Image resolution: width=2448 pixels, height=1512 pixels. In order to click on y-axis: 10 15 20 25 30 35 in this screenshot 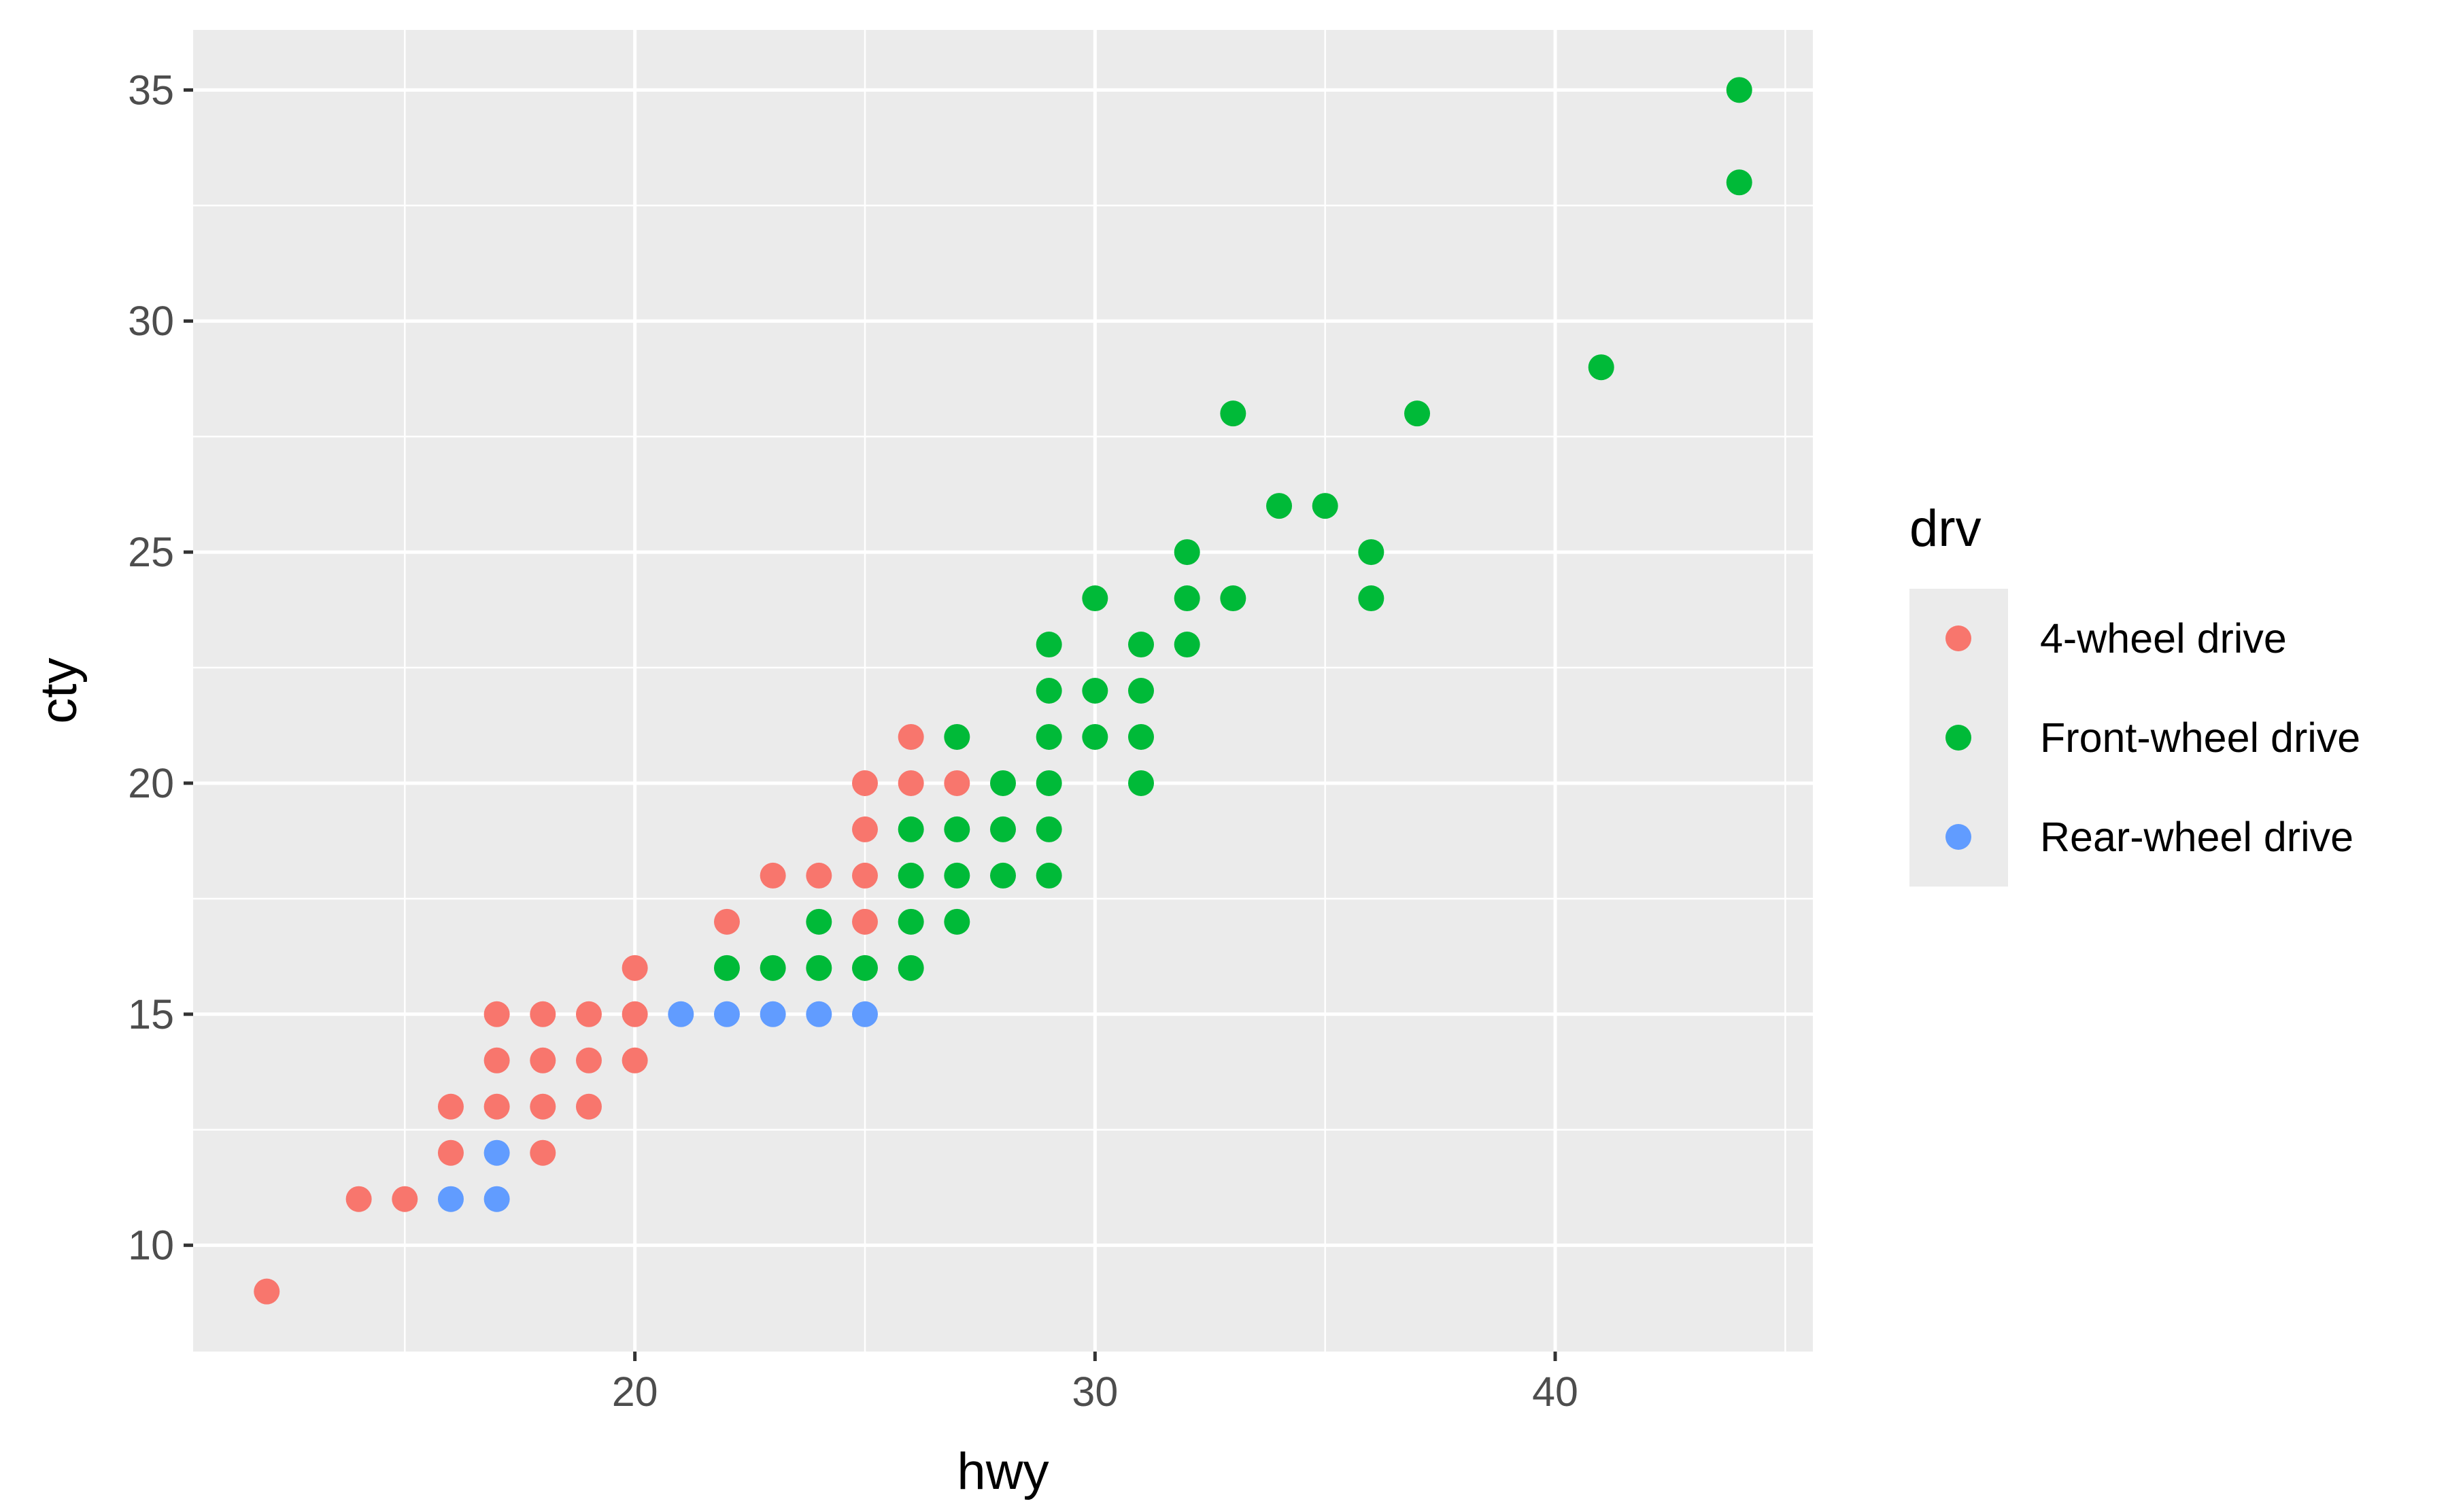, I will do `click(161, 668)`.